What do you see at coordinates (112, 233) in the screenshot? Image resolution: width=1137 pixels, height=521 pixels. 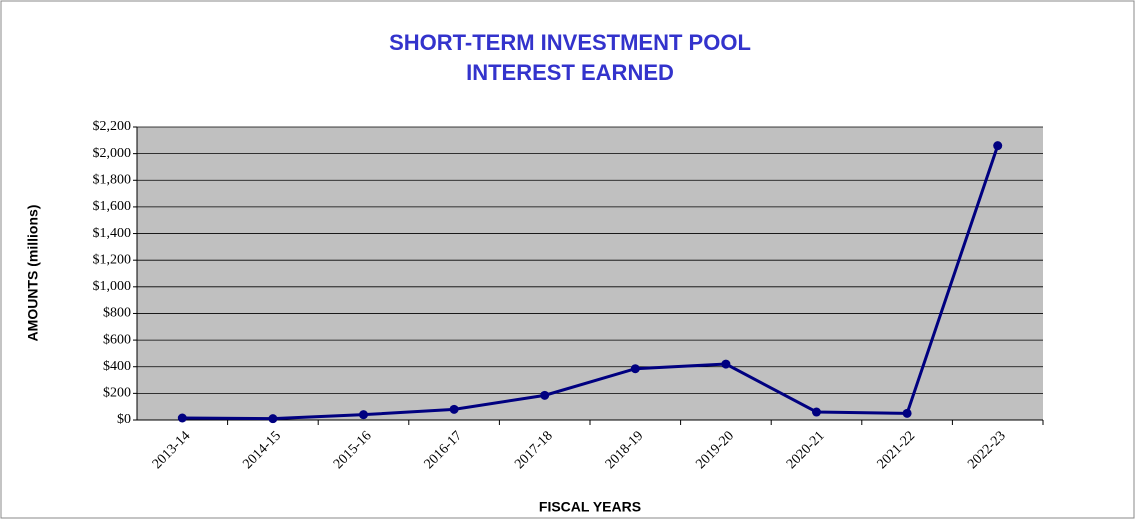 I see `y-tick-label: $1,400` at bounding box center [112, 233].